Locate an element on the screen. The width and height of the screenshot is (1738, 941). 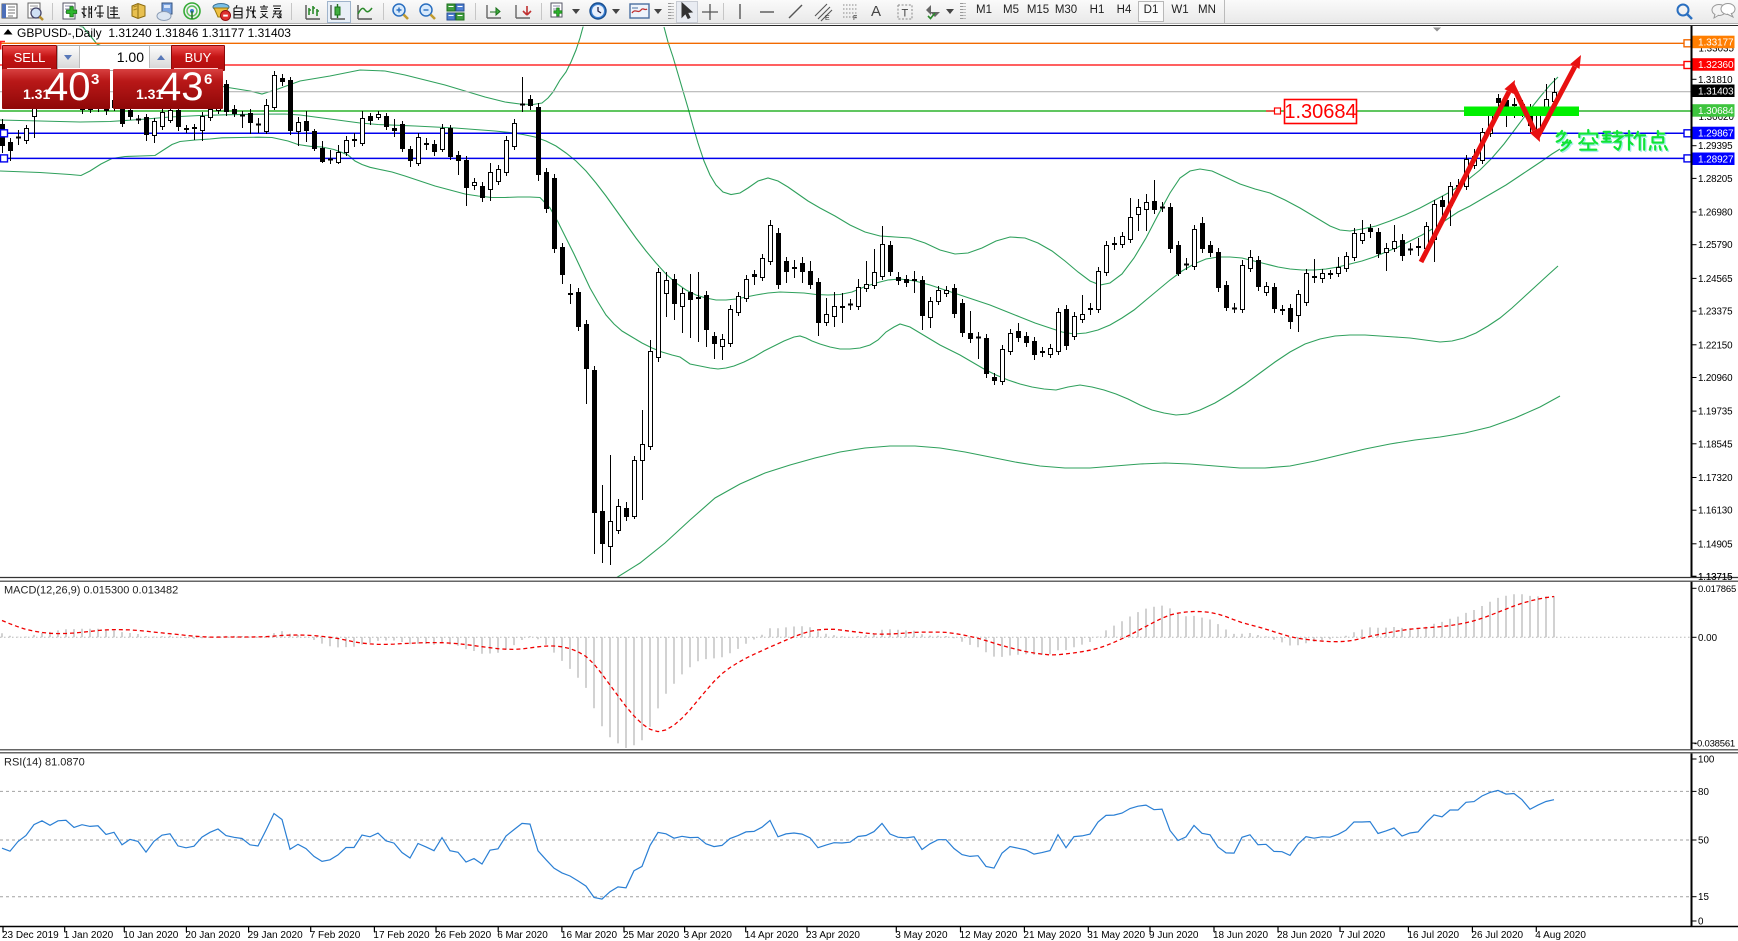
svg-text: 0.017865 is located at coordinates (1717, 589).